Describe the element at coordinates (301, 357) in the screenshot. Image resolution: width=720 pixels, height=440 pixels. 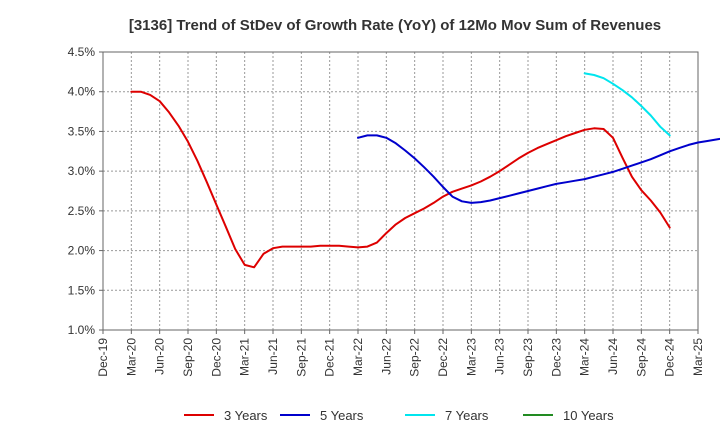
I see `x-tick-label: Sep-21` at that location.